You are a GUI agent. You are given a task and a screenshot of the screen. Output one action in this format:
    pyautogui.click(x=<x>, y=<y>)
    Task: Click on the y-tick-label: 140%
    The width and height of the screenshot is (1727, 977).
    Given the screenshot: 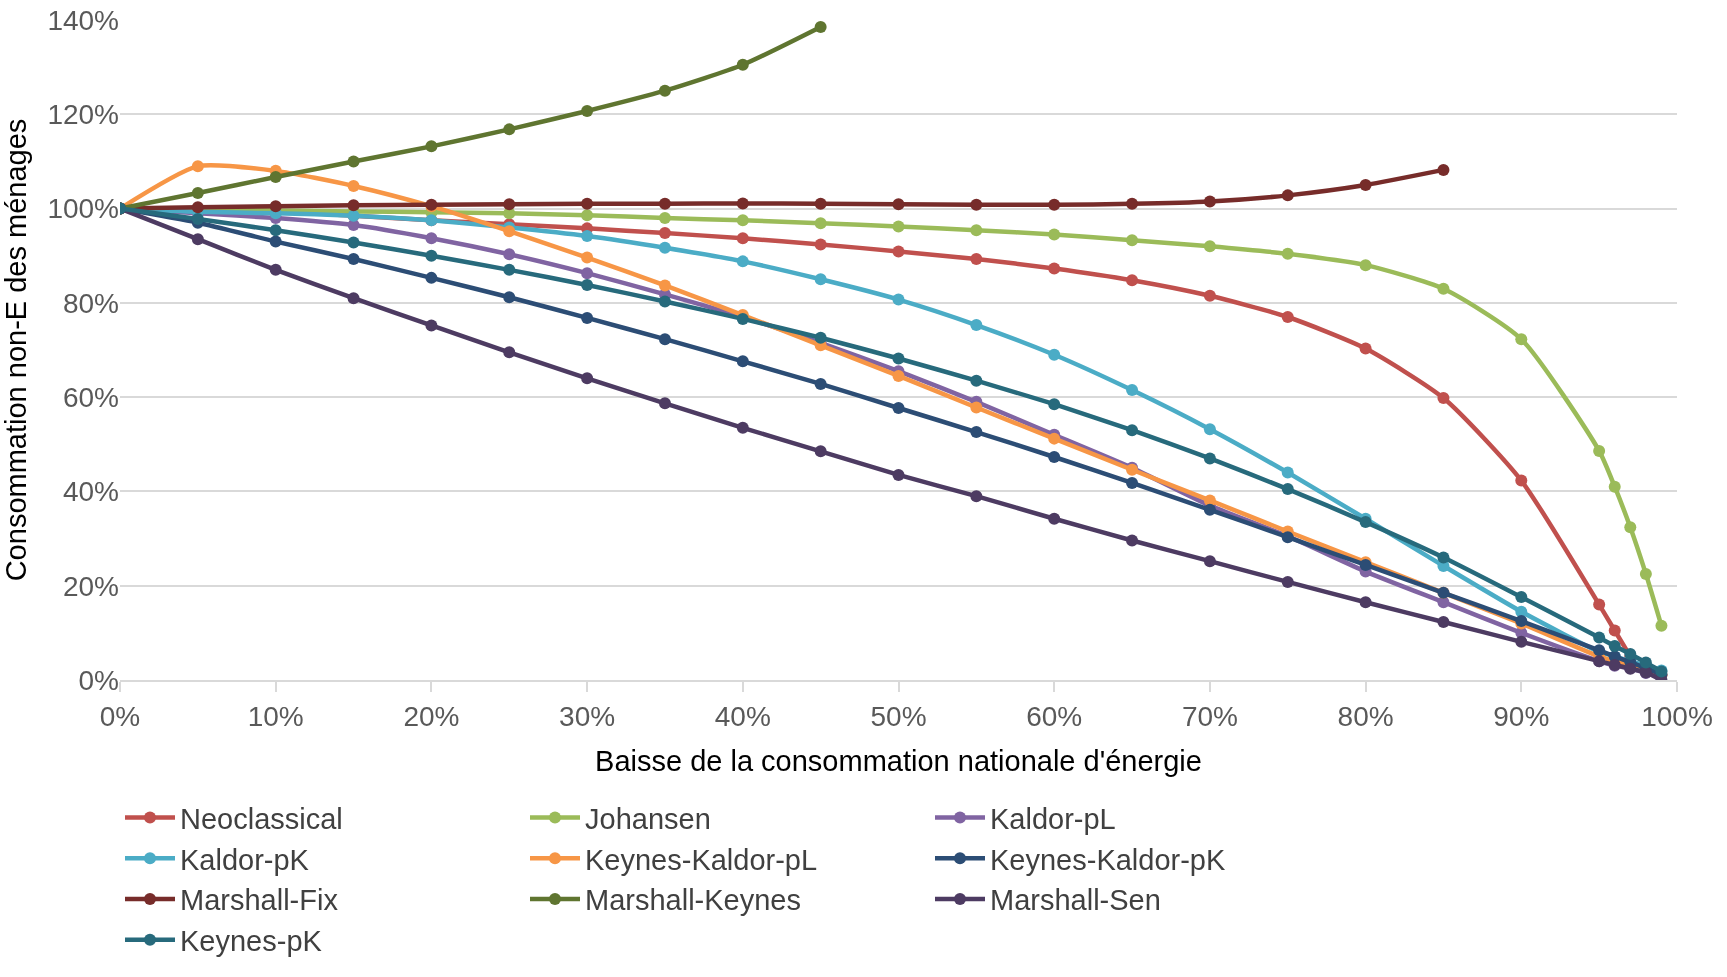 What is the action you would take?
    pyautogui.click(x=83, y=20)
    